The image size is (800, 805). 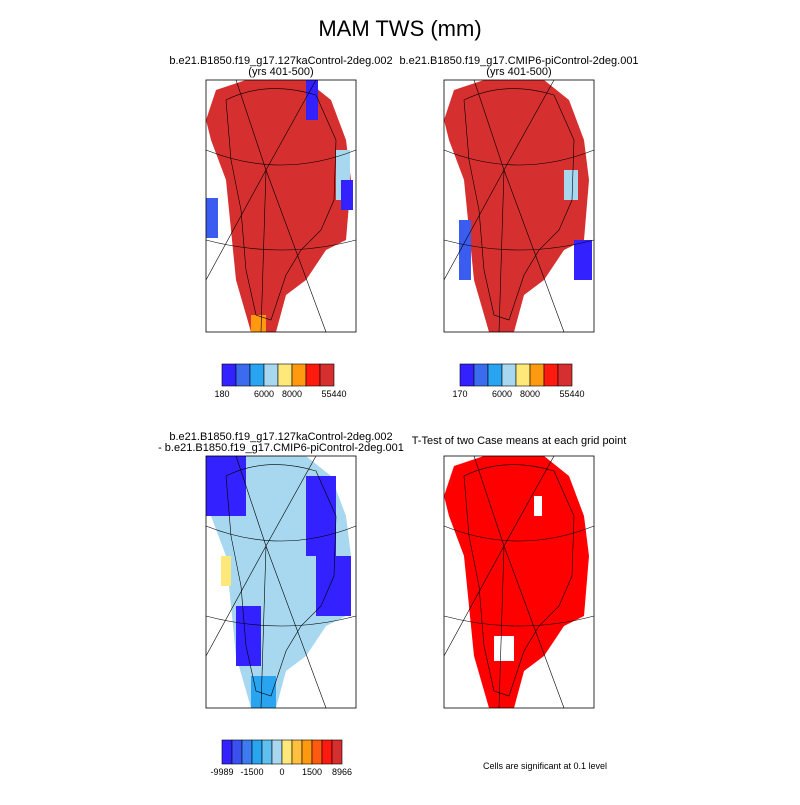 What do you see at coordinates (251, 772) in the screenshot?
I see `colorbar-label: -1500` at bounding box center [251, 772].